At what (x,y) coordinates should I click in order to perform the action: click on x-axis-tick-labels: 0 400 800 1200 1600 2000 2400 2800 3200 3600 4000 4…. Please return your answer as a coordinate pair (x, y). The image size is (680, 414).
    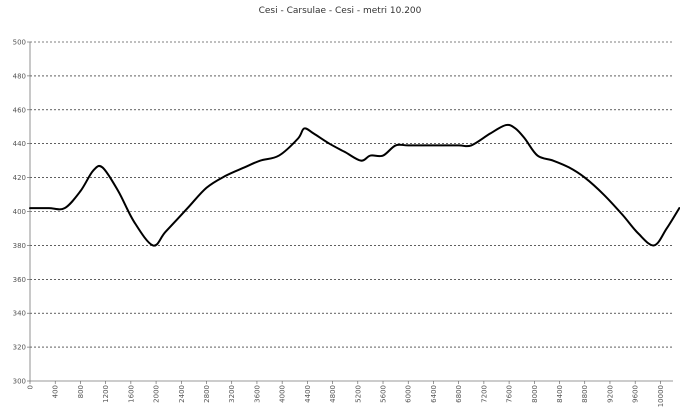
    Looking at the image, I should click on (346, 396).